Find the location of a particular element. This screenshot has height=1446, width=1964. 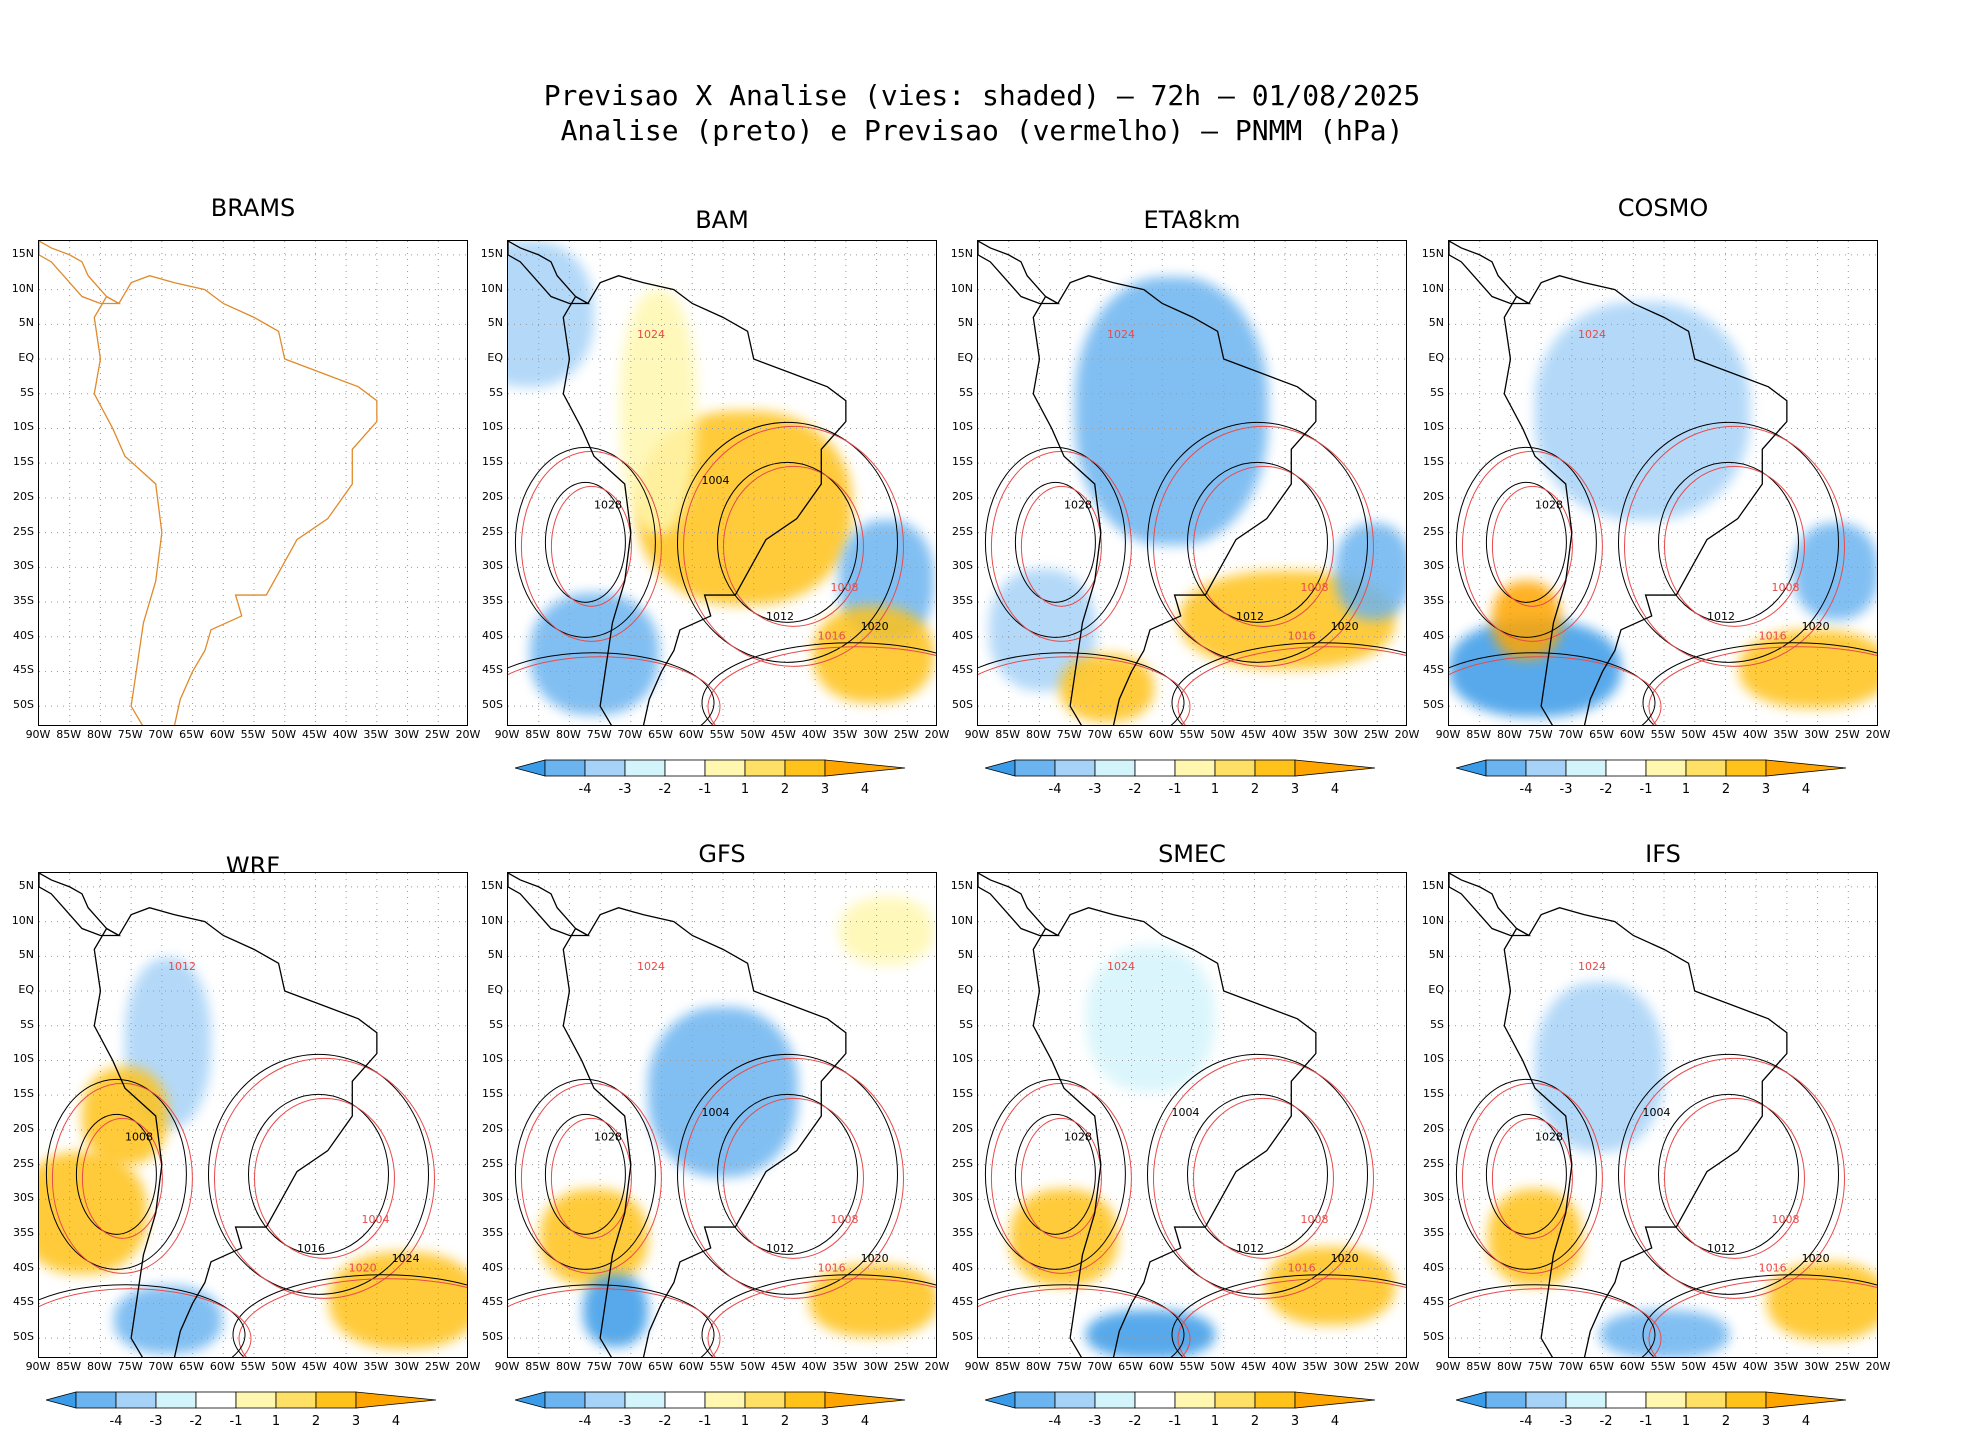

lon-tick-label: 90W is located at coordinates (1448, 734).